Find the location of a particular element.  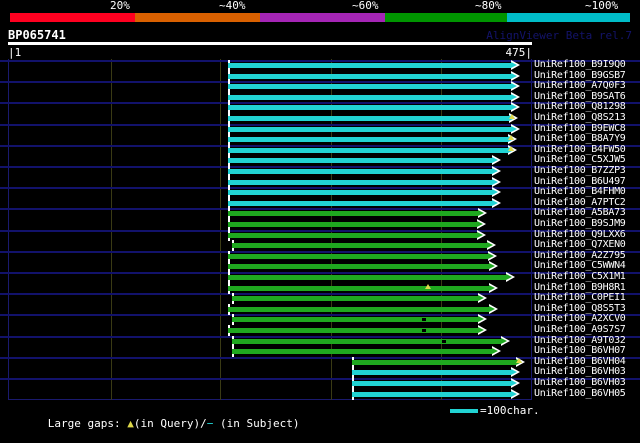

subject-label: UniRef100_C5XJW5 is located at coordinates (580, 160).